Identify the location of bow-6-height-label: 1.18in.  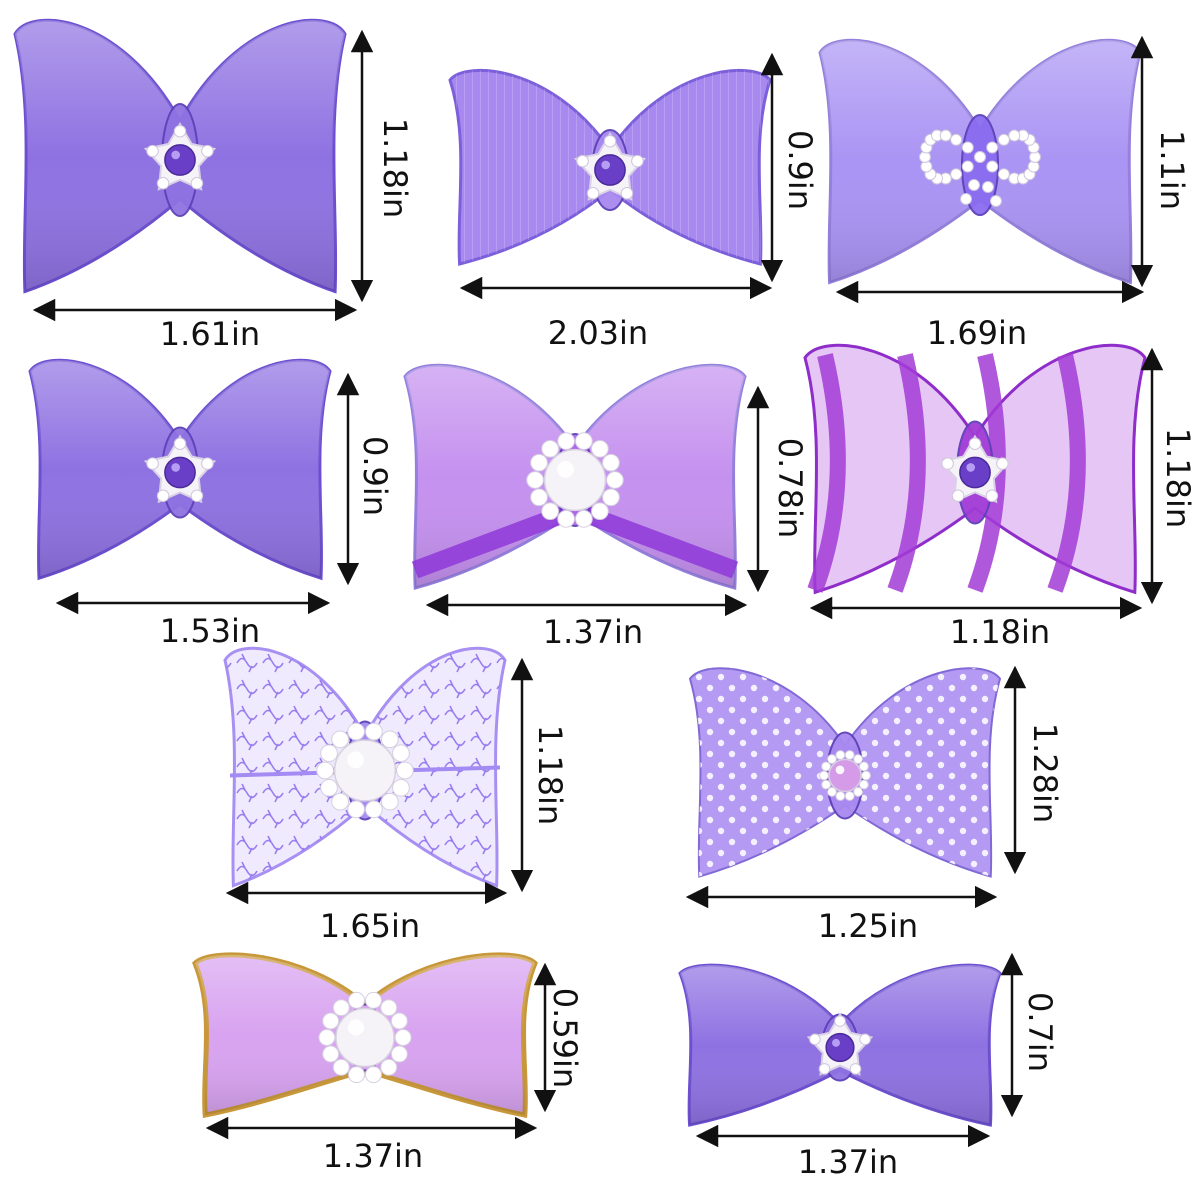
(1178, 478).